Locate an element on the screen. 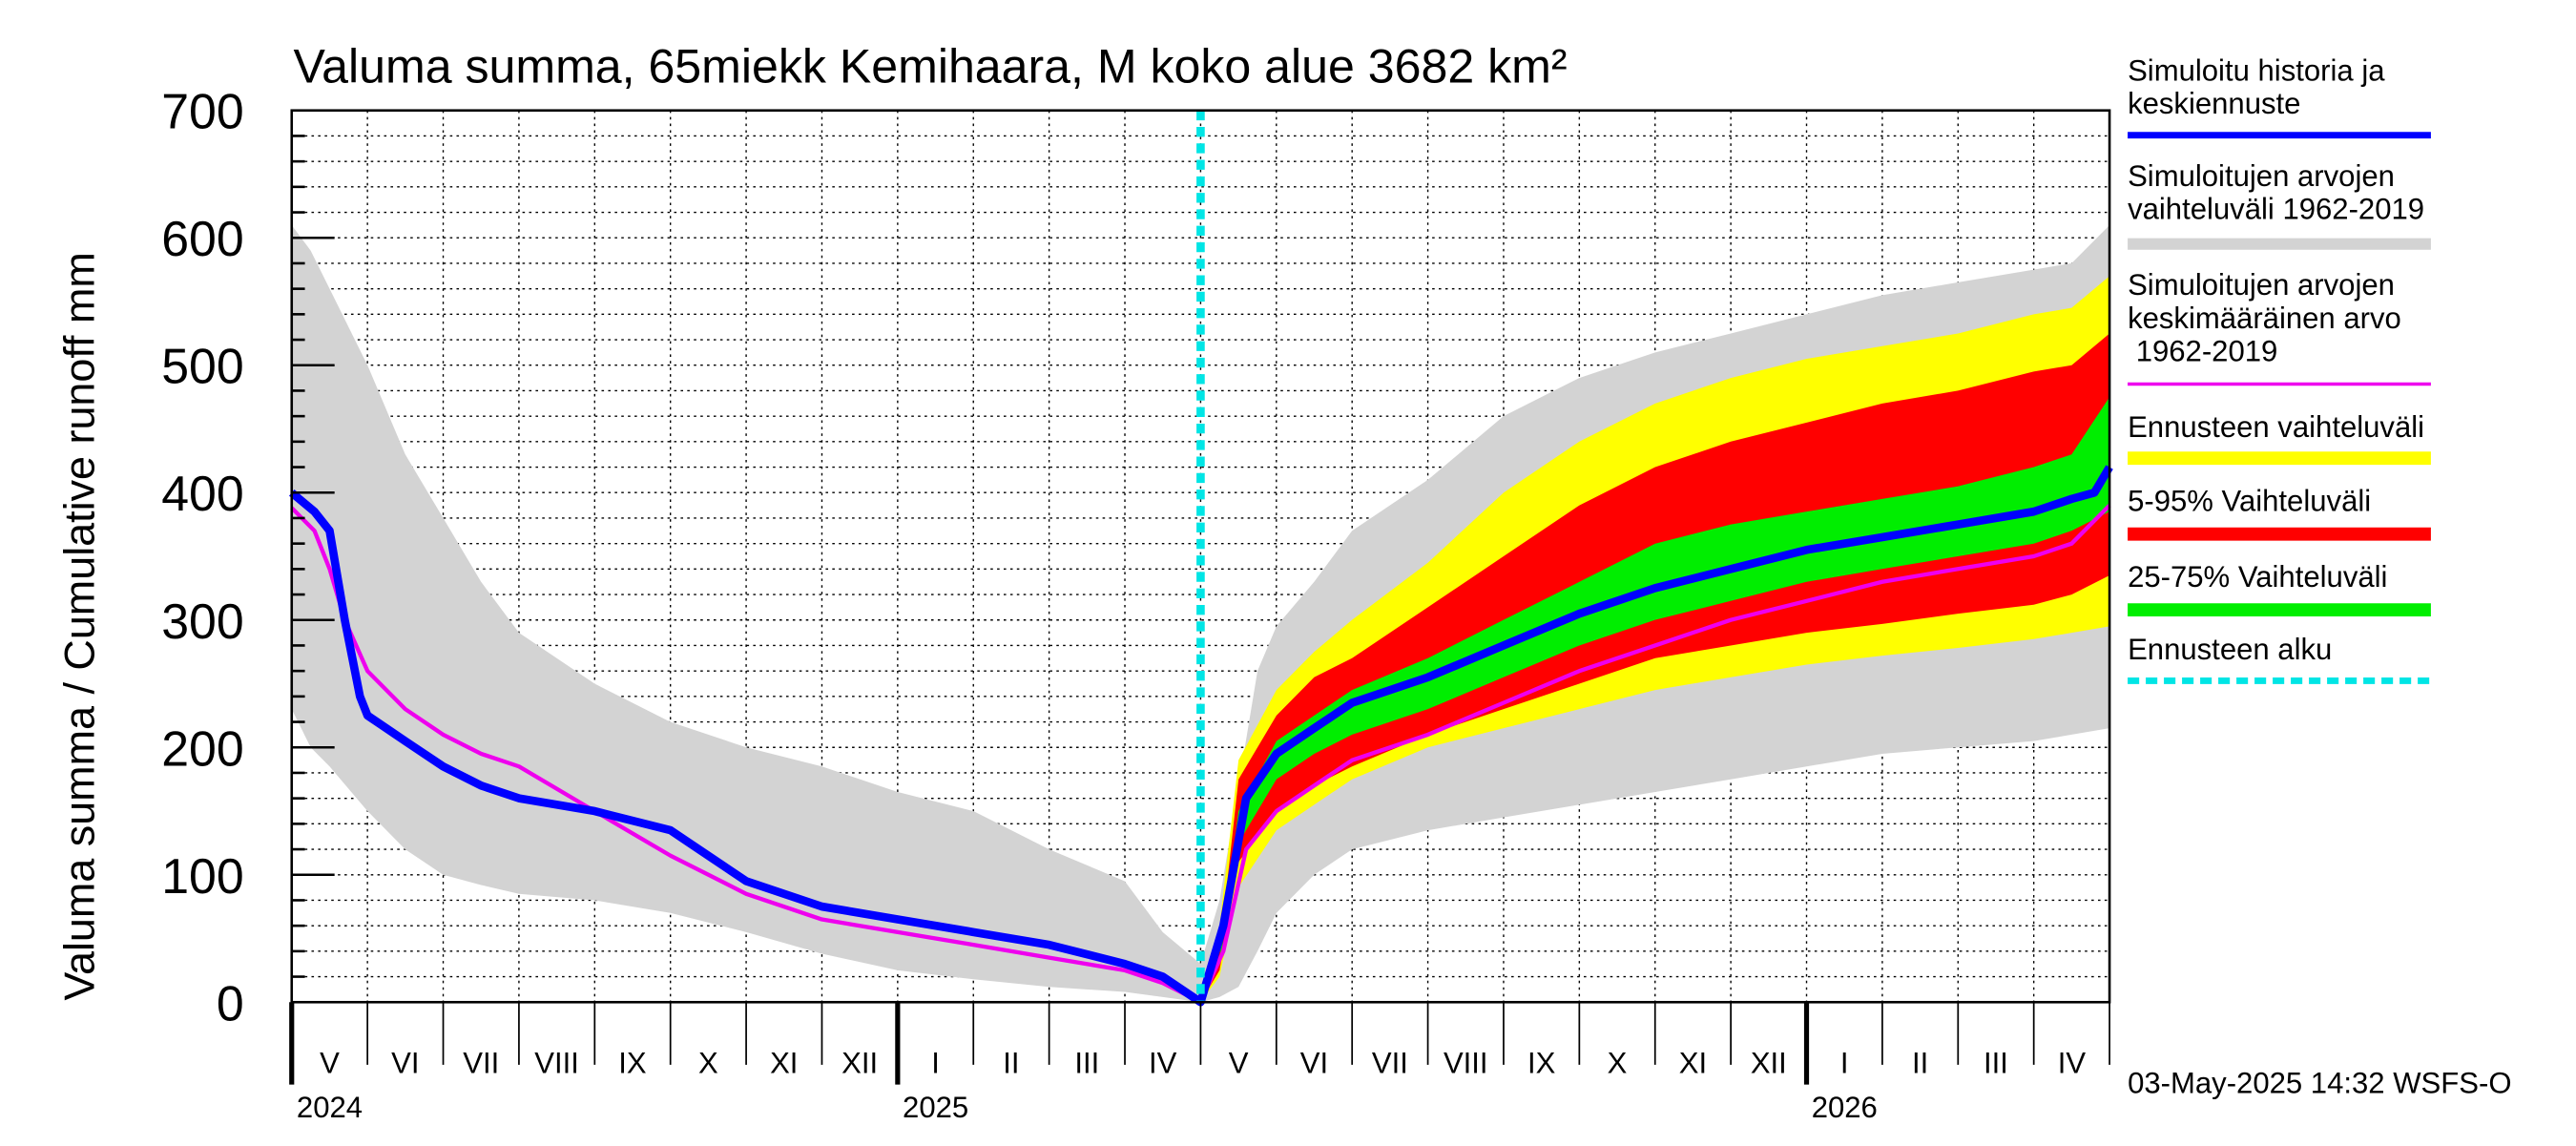  legend-item-p5_95: 5-95% Vaihteluväli is located at coordinates (2279, 513).